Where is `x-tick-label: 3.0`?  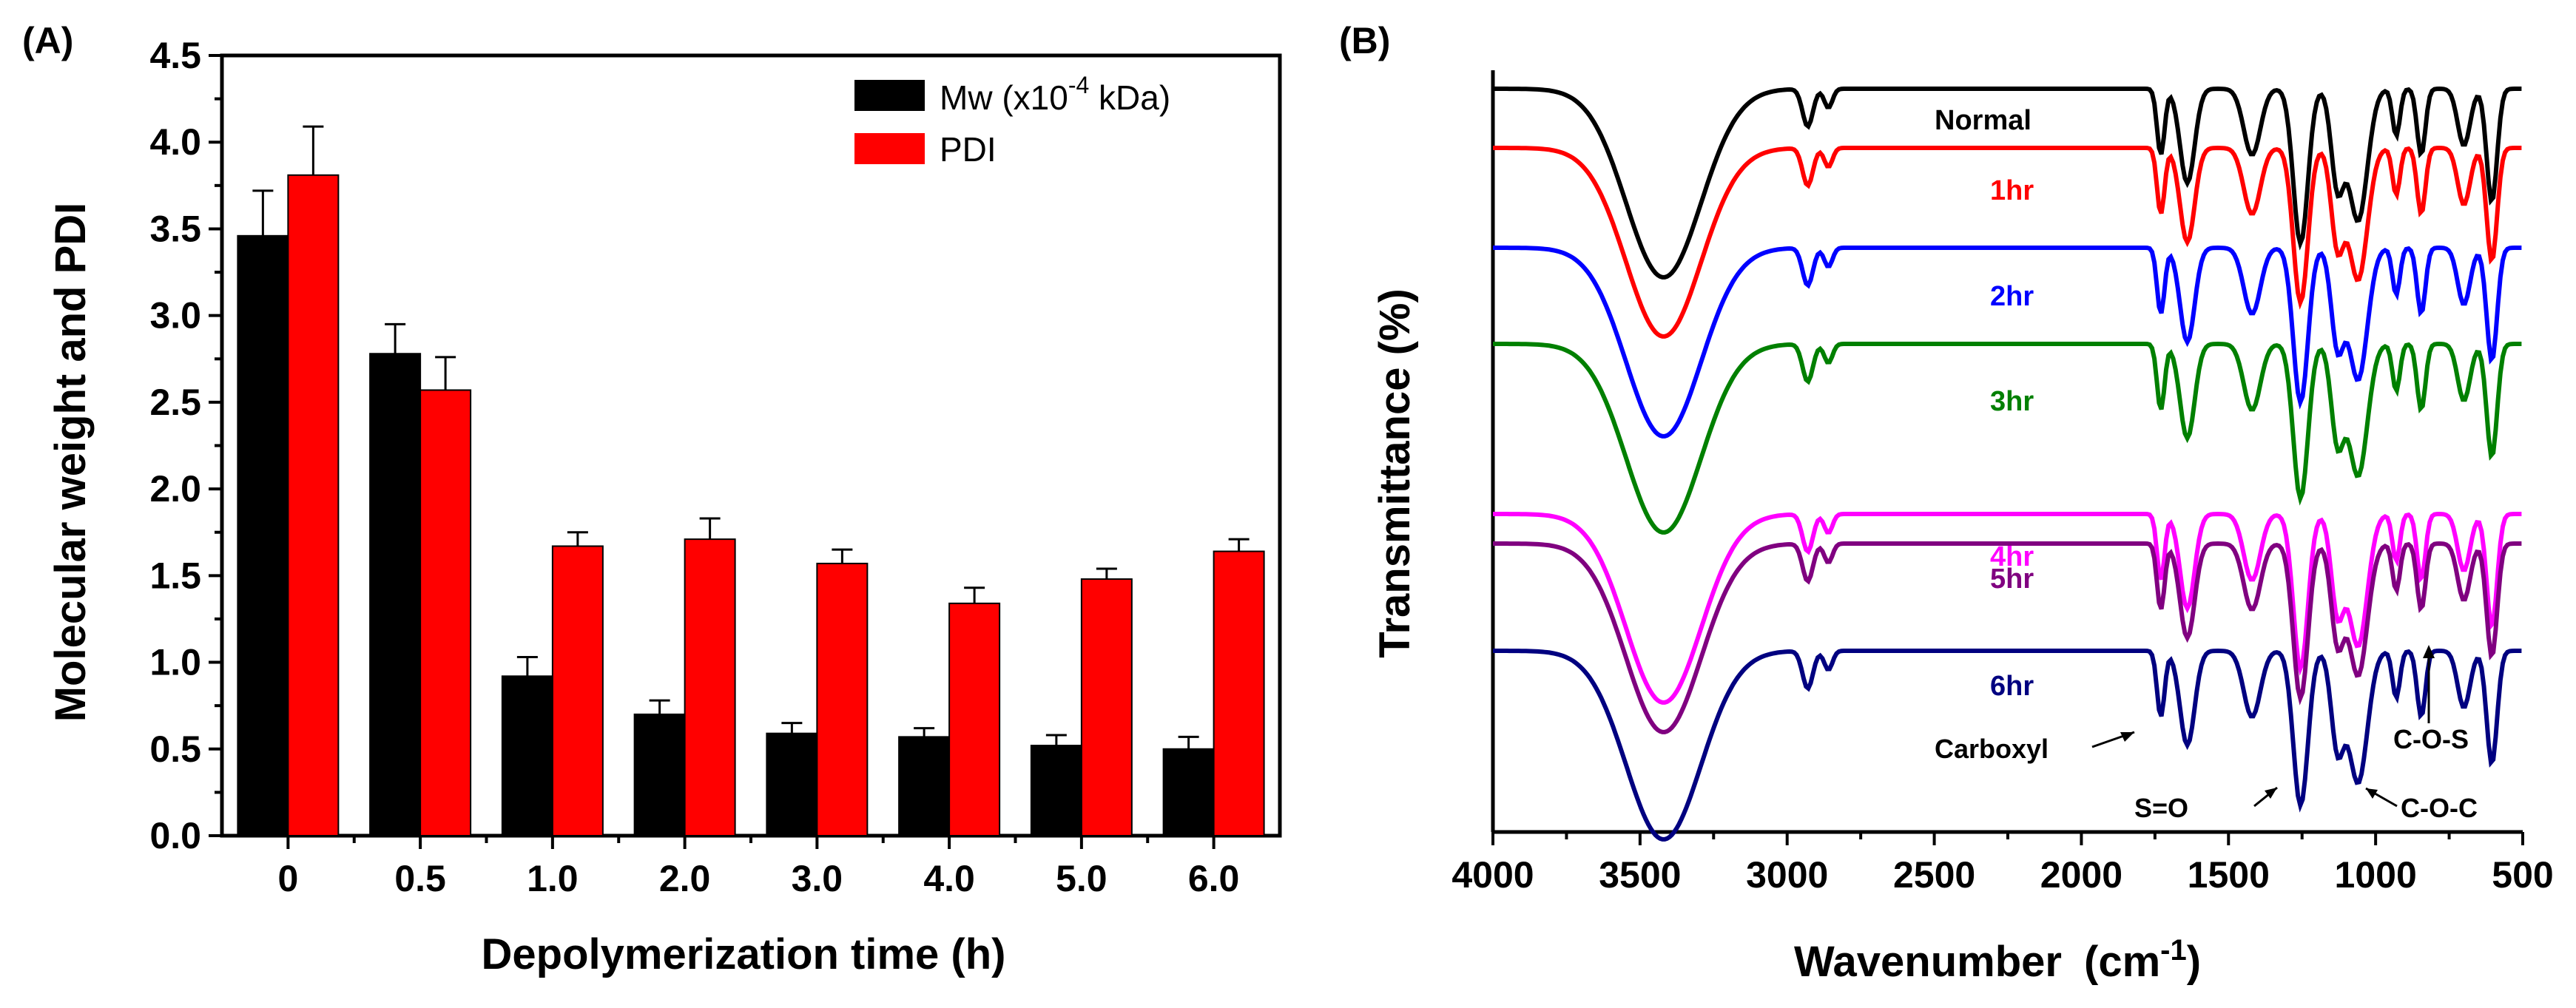 x-tick-label: 3.0 is located at coordinates (817, 878).